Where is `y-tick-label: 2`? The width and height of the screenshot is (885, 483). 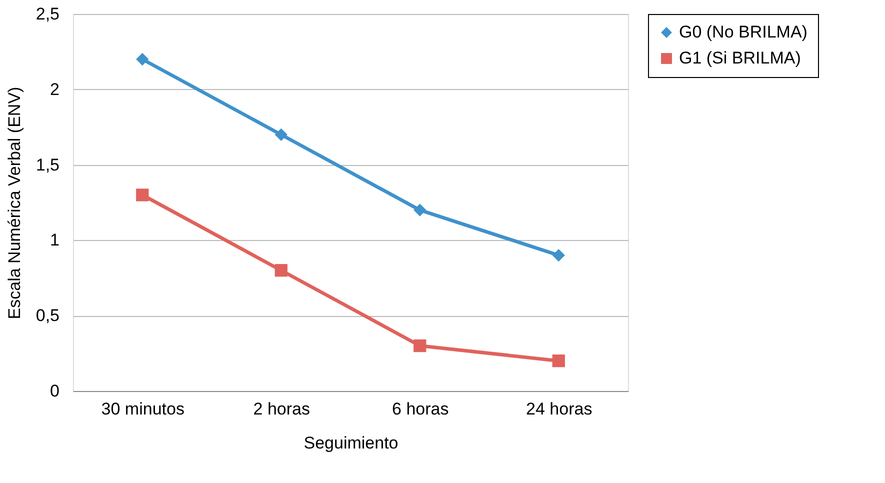
y-tick-label: 2 is located at coordinates (55, 89).